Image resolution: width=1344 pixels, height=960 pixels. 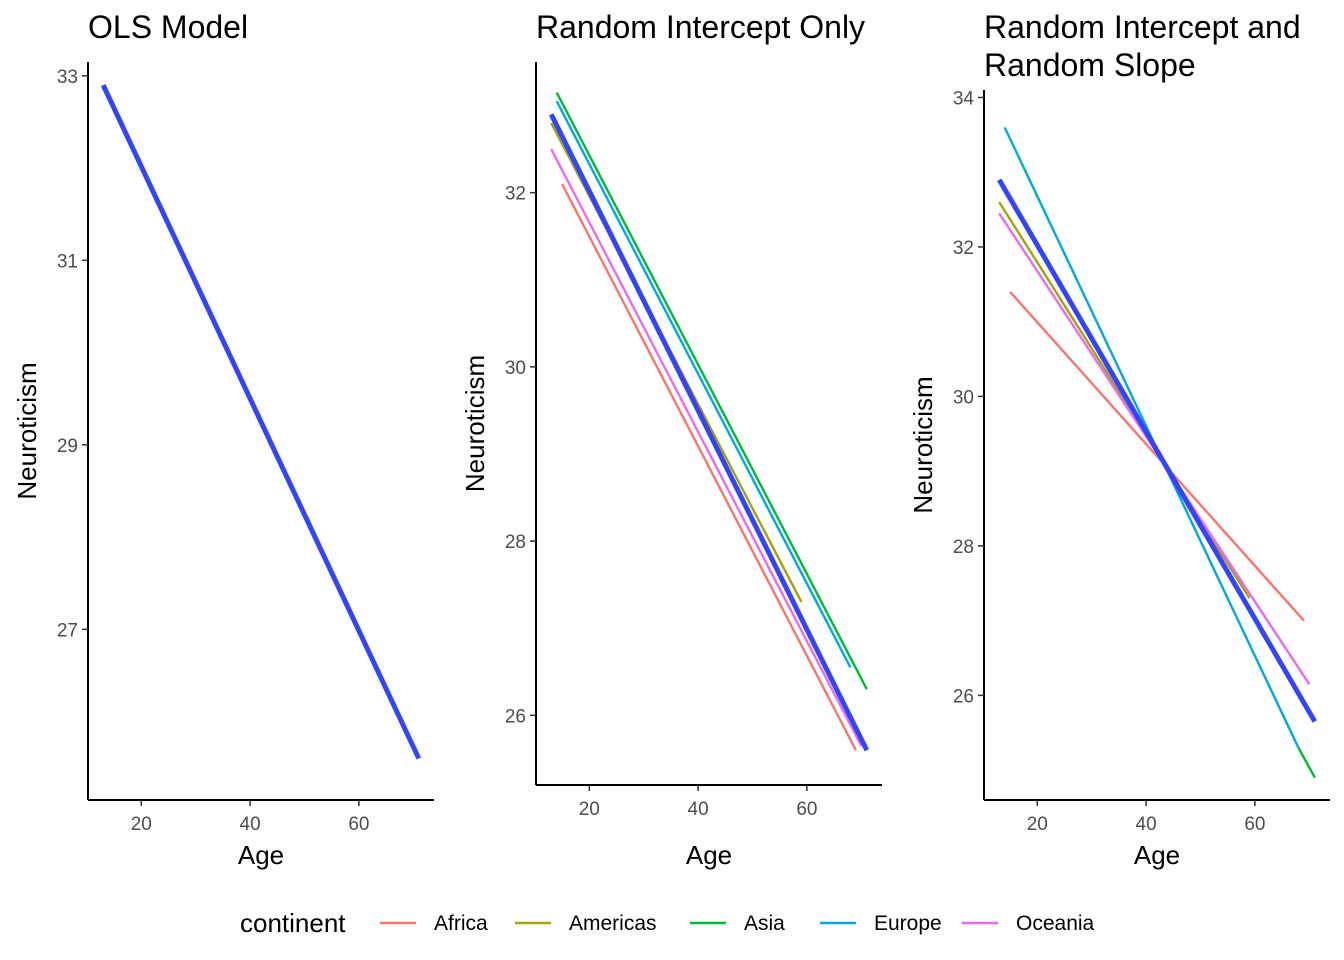 I want to click on panel-title-line: Random Intercept Only, so click(x=700, y=27).